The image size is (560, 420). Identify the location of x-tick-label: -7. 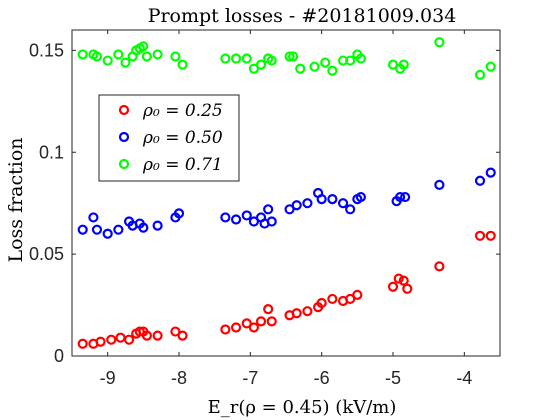
(250, 378).